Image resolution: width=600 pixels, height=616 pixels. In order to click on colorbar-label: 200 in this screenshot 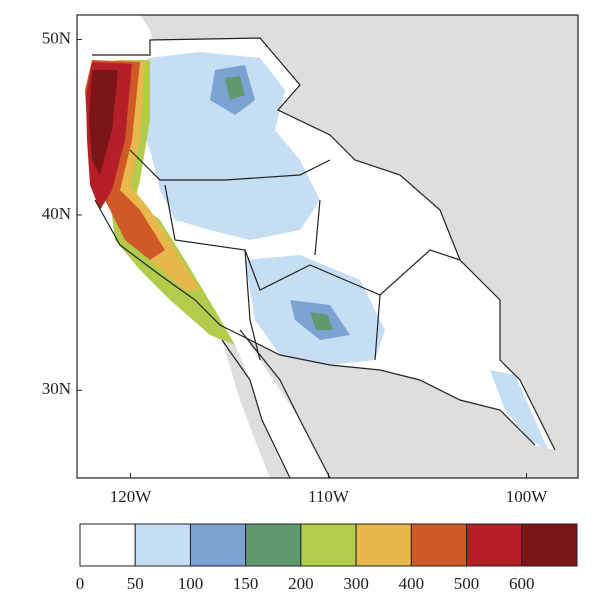, I will do `click(301, 583)`.